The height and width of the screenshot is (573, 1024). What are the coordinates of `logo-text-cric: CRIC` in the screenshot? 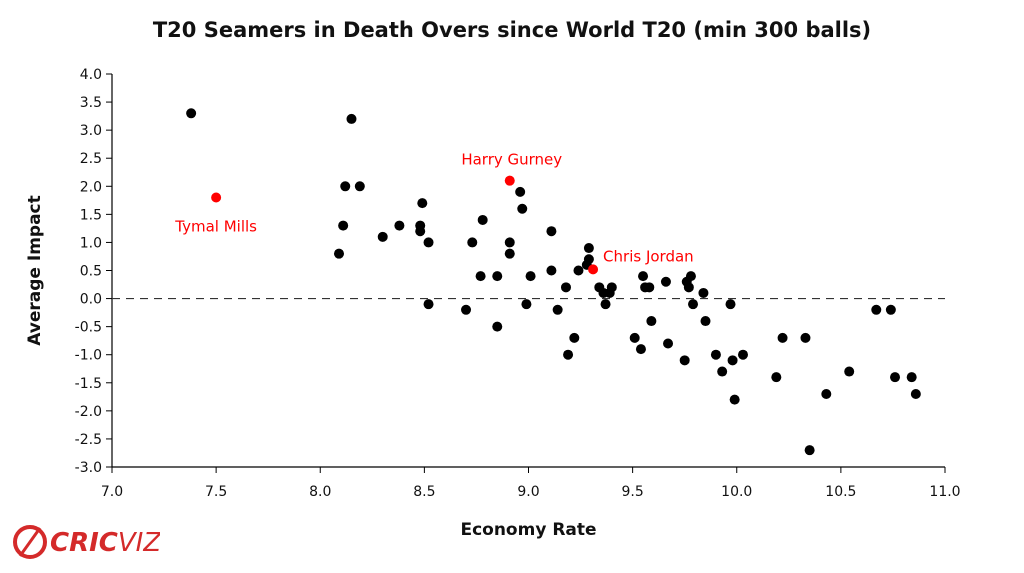 It's located at (84, 543).